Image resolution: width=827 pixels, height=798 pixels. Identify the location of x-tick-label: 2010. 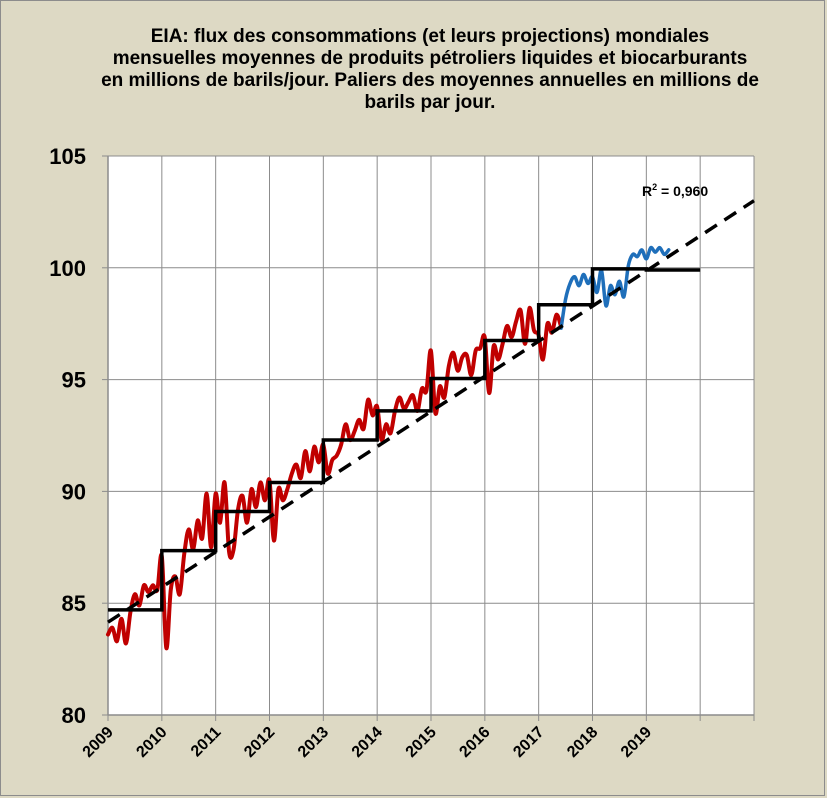
(151, 742).